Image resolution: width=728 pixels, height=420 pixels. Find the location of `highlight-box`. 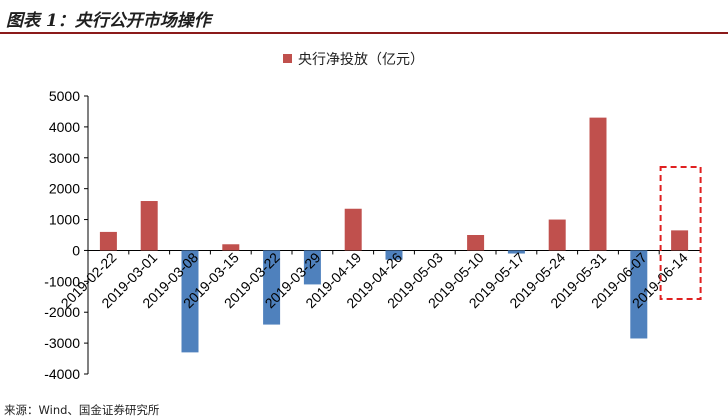

highlight-box is located at coordinates (680, 233).